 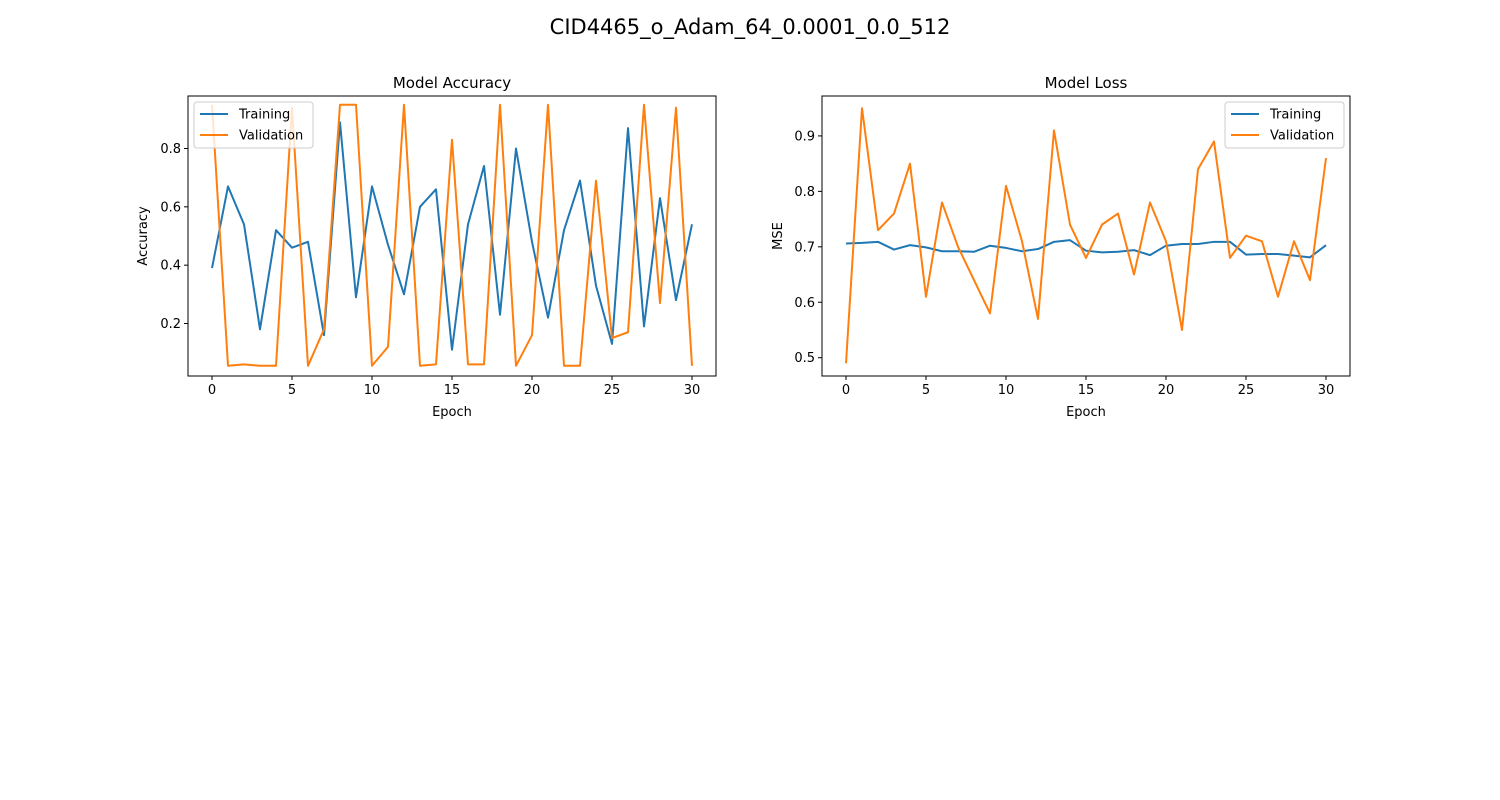 What do you see at coordinates (452, 236) in the screenshot?
I see `accuracy-training-line` at bounding box center [452, 236].